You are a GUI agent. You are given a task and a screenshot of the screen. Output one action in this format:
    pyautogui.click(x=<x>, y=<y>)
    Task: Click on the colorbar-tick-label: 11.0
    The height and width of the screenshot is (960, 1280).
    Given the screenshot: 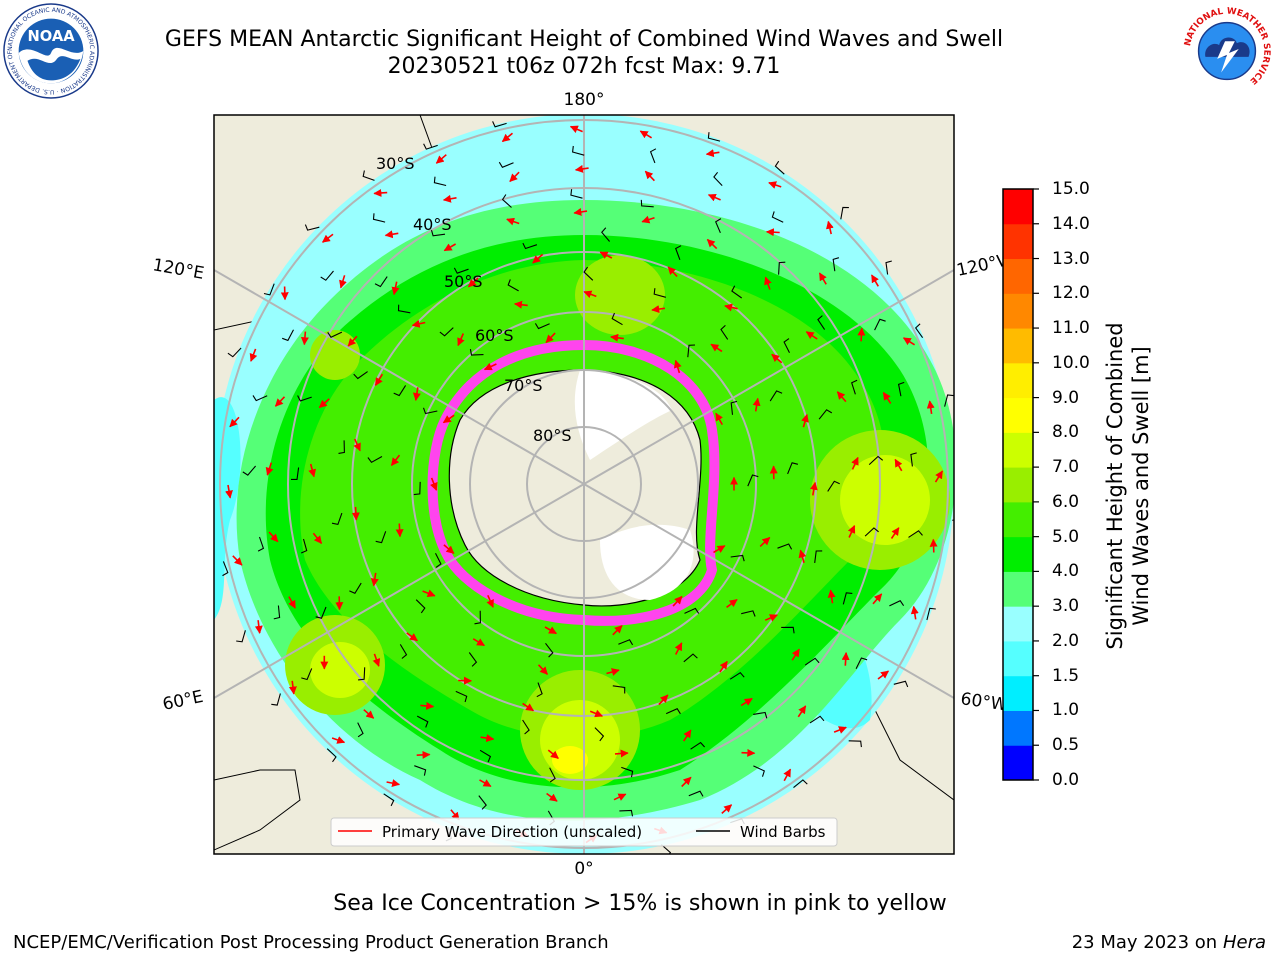 What is the action you would take?
    pyautogui.click(x=1071, y=328)
    